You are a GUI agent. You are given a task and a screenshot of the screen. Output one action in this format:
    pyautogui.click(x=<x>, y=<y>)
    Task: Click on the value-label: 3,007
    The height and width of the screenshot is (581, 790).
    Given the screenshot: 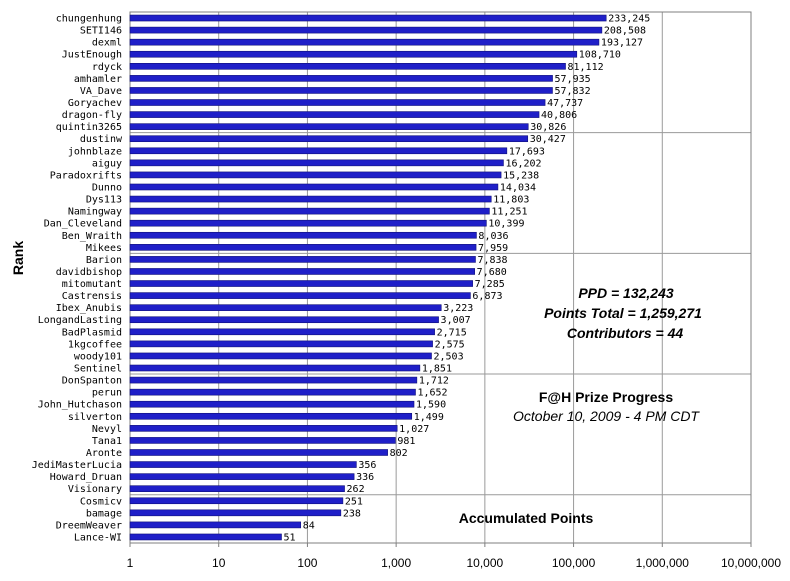 What is the action you would take?
    pyautogui.click(x=456, y=320)
    